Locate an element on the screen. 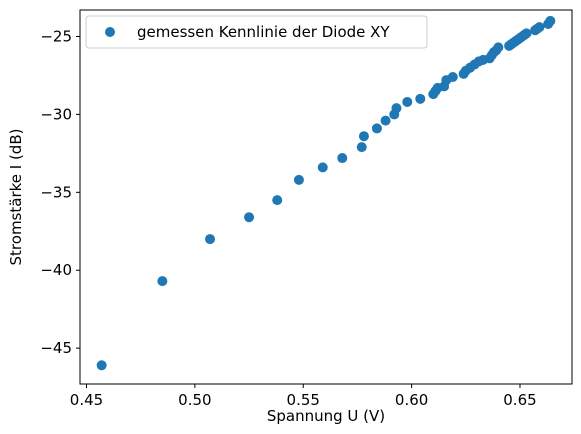  legend-marker is located at coordinates (110, 32).